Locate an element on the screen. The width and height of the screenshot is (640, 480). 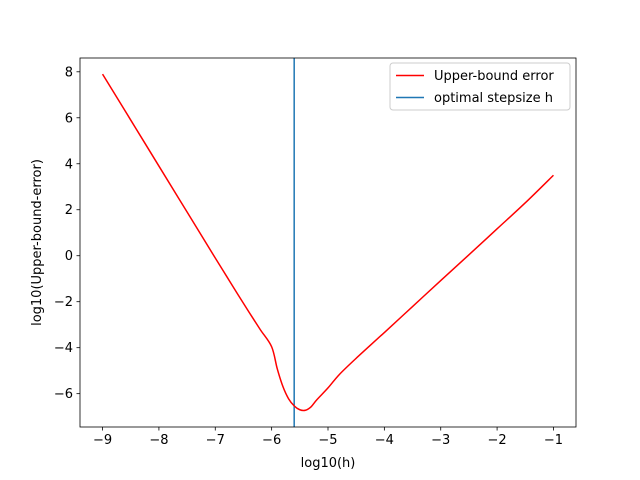
legend: Upper-bound error optimal stepsize h is located at coordinates (480, 86).